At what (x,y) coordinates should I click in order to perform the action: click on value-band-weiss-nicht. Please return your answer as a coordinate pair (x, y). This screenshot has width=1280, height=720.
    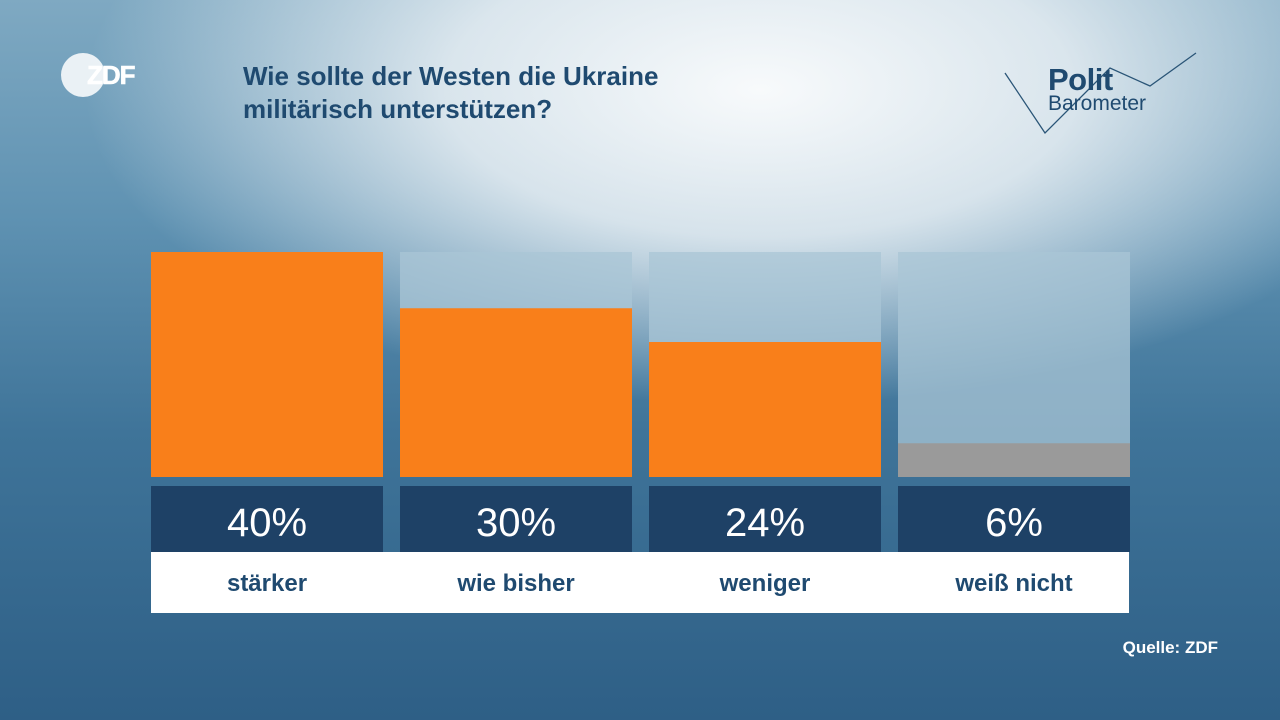
    Looking at the image, I should click on (1014, 519).